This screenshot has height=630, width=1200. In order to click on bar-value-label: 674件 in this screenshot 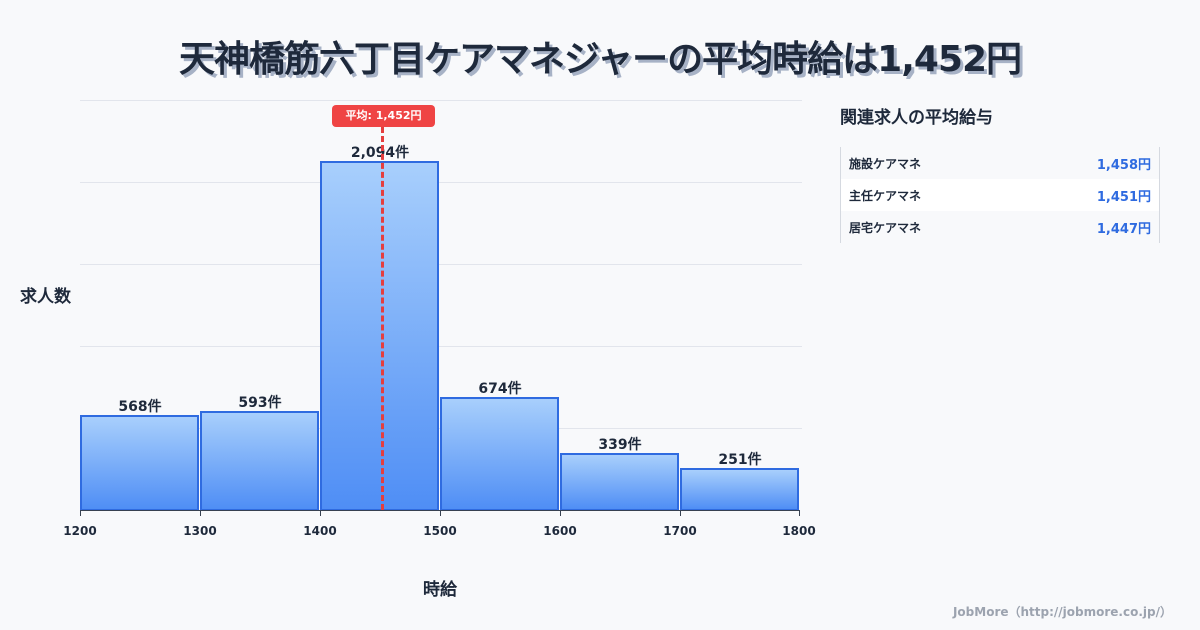, I will do `click(500, 389)`.